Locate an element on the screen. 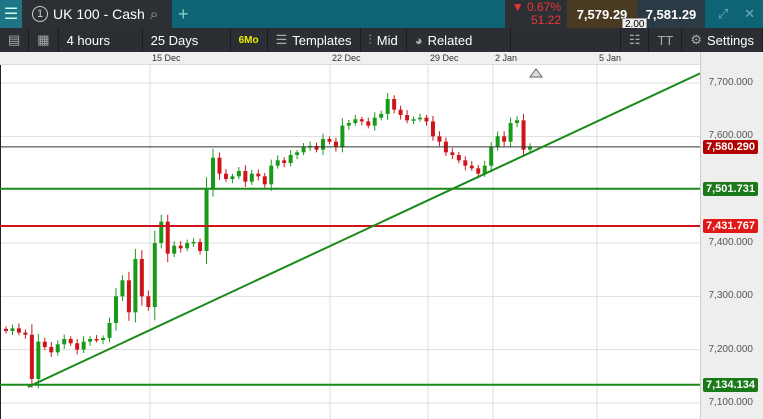 This screenshot has width=763, height=419. layout-icon: ▦ is located at coordinates (44, 40).